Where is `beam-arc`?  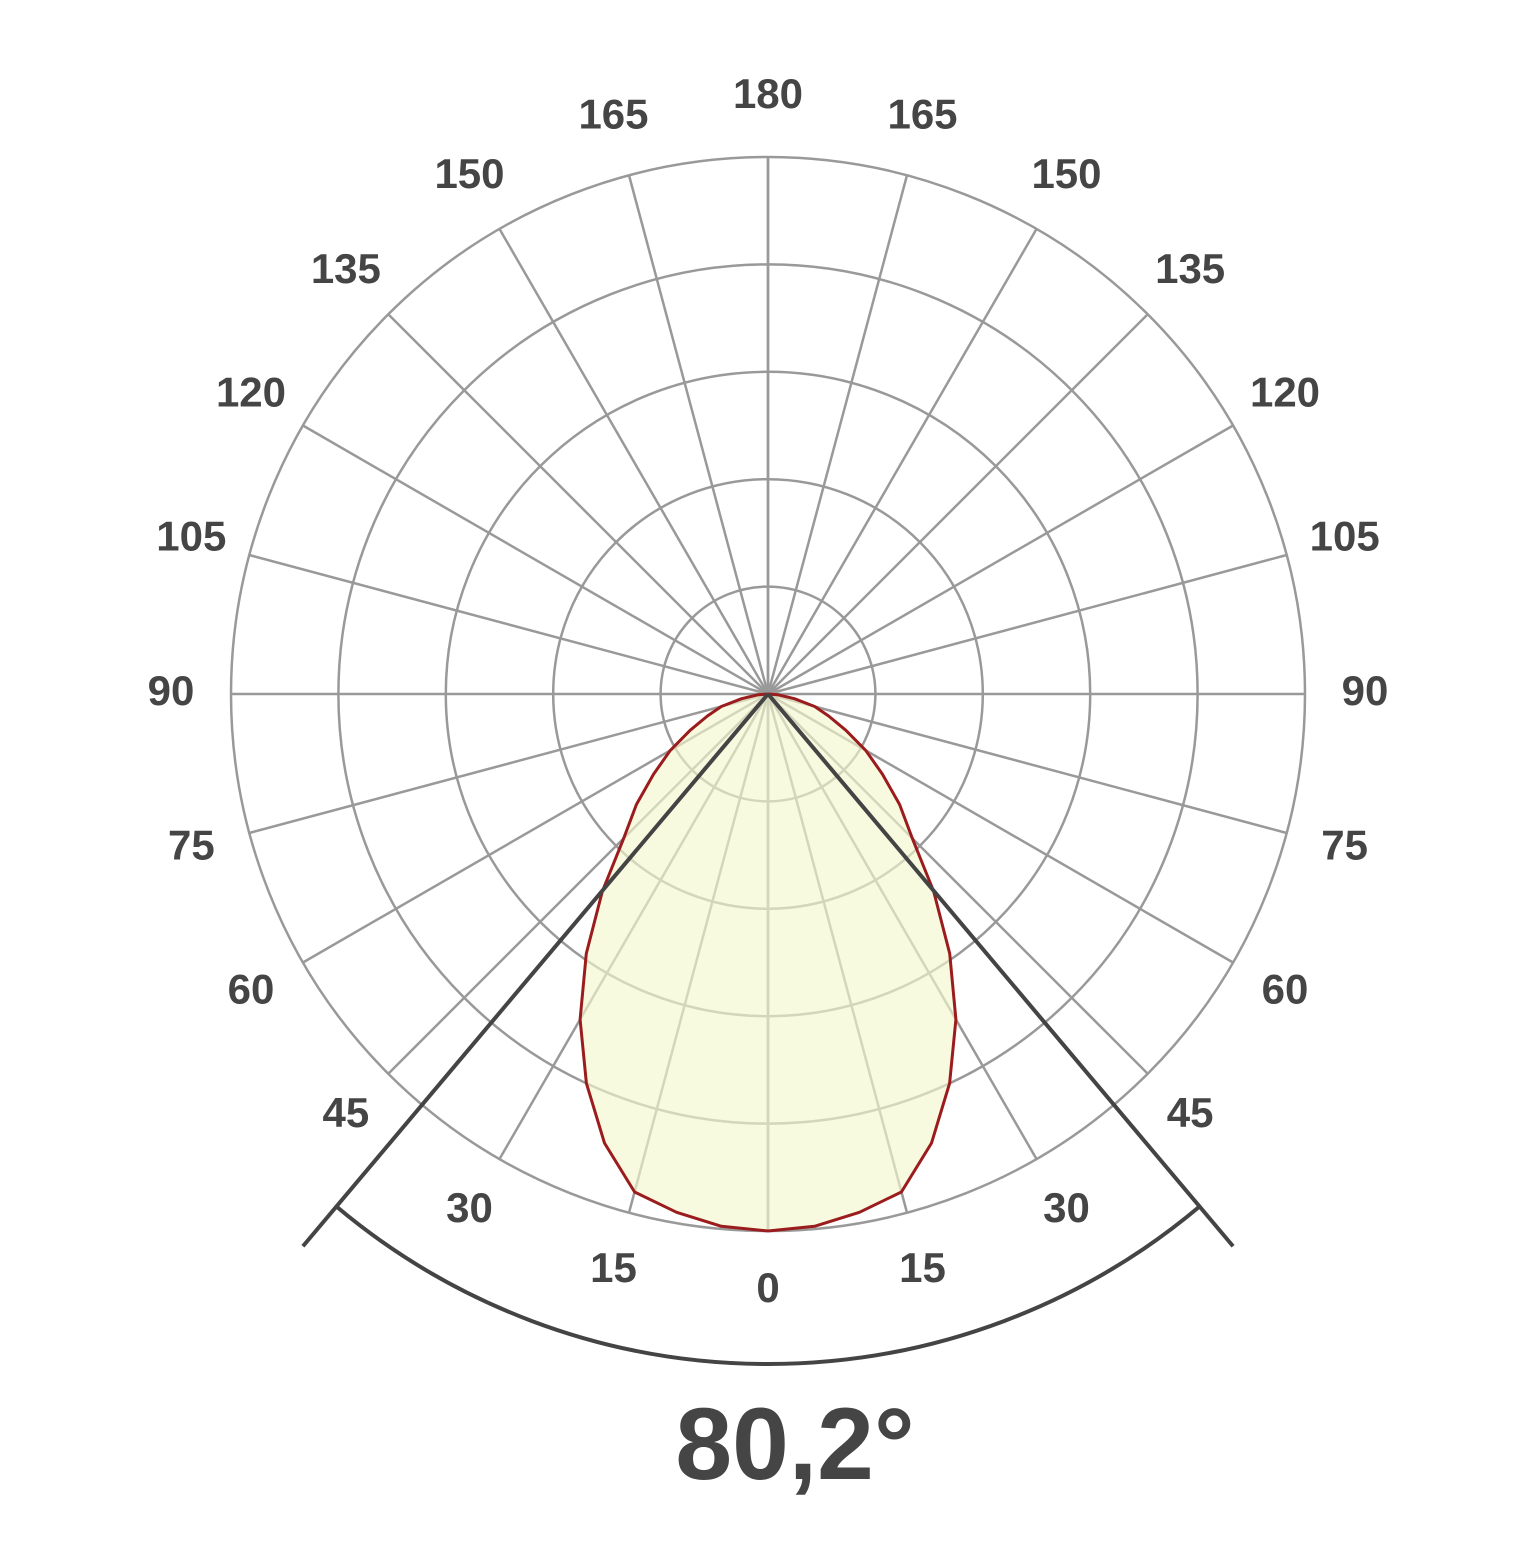 beam-arc is located at coordinates (768, 1285).